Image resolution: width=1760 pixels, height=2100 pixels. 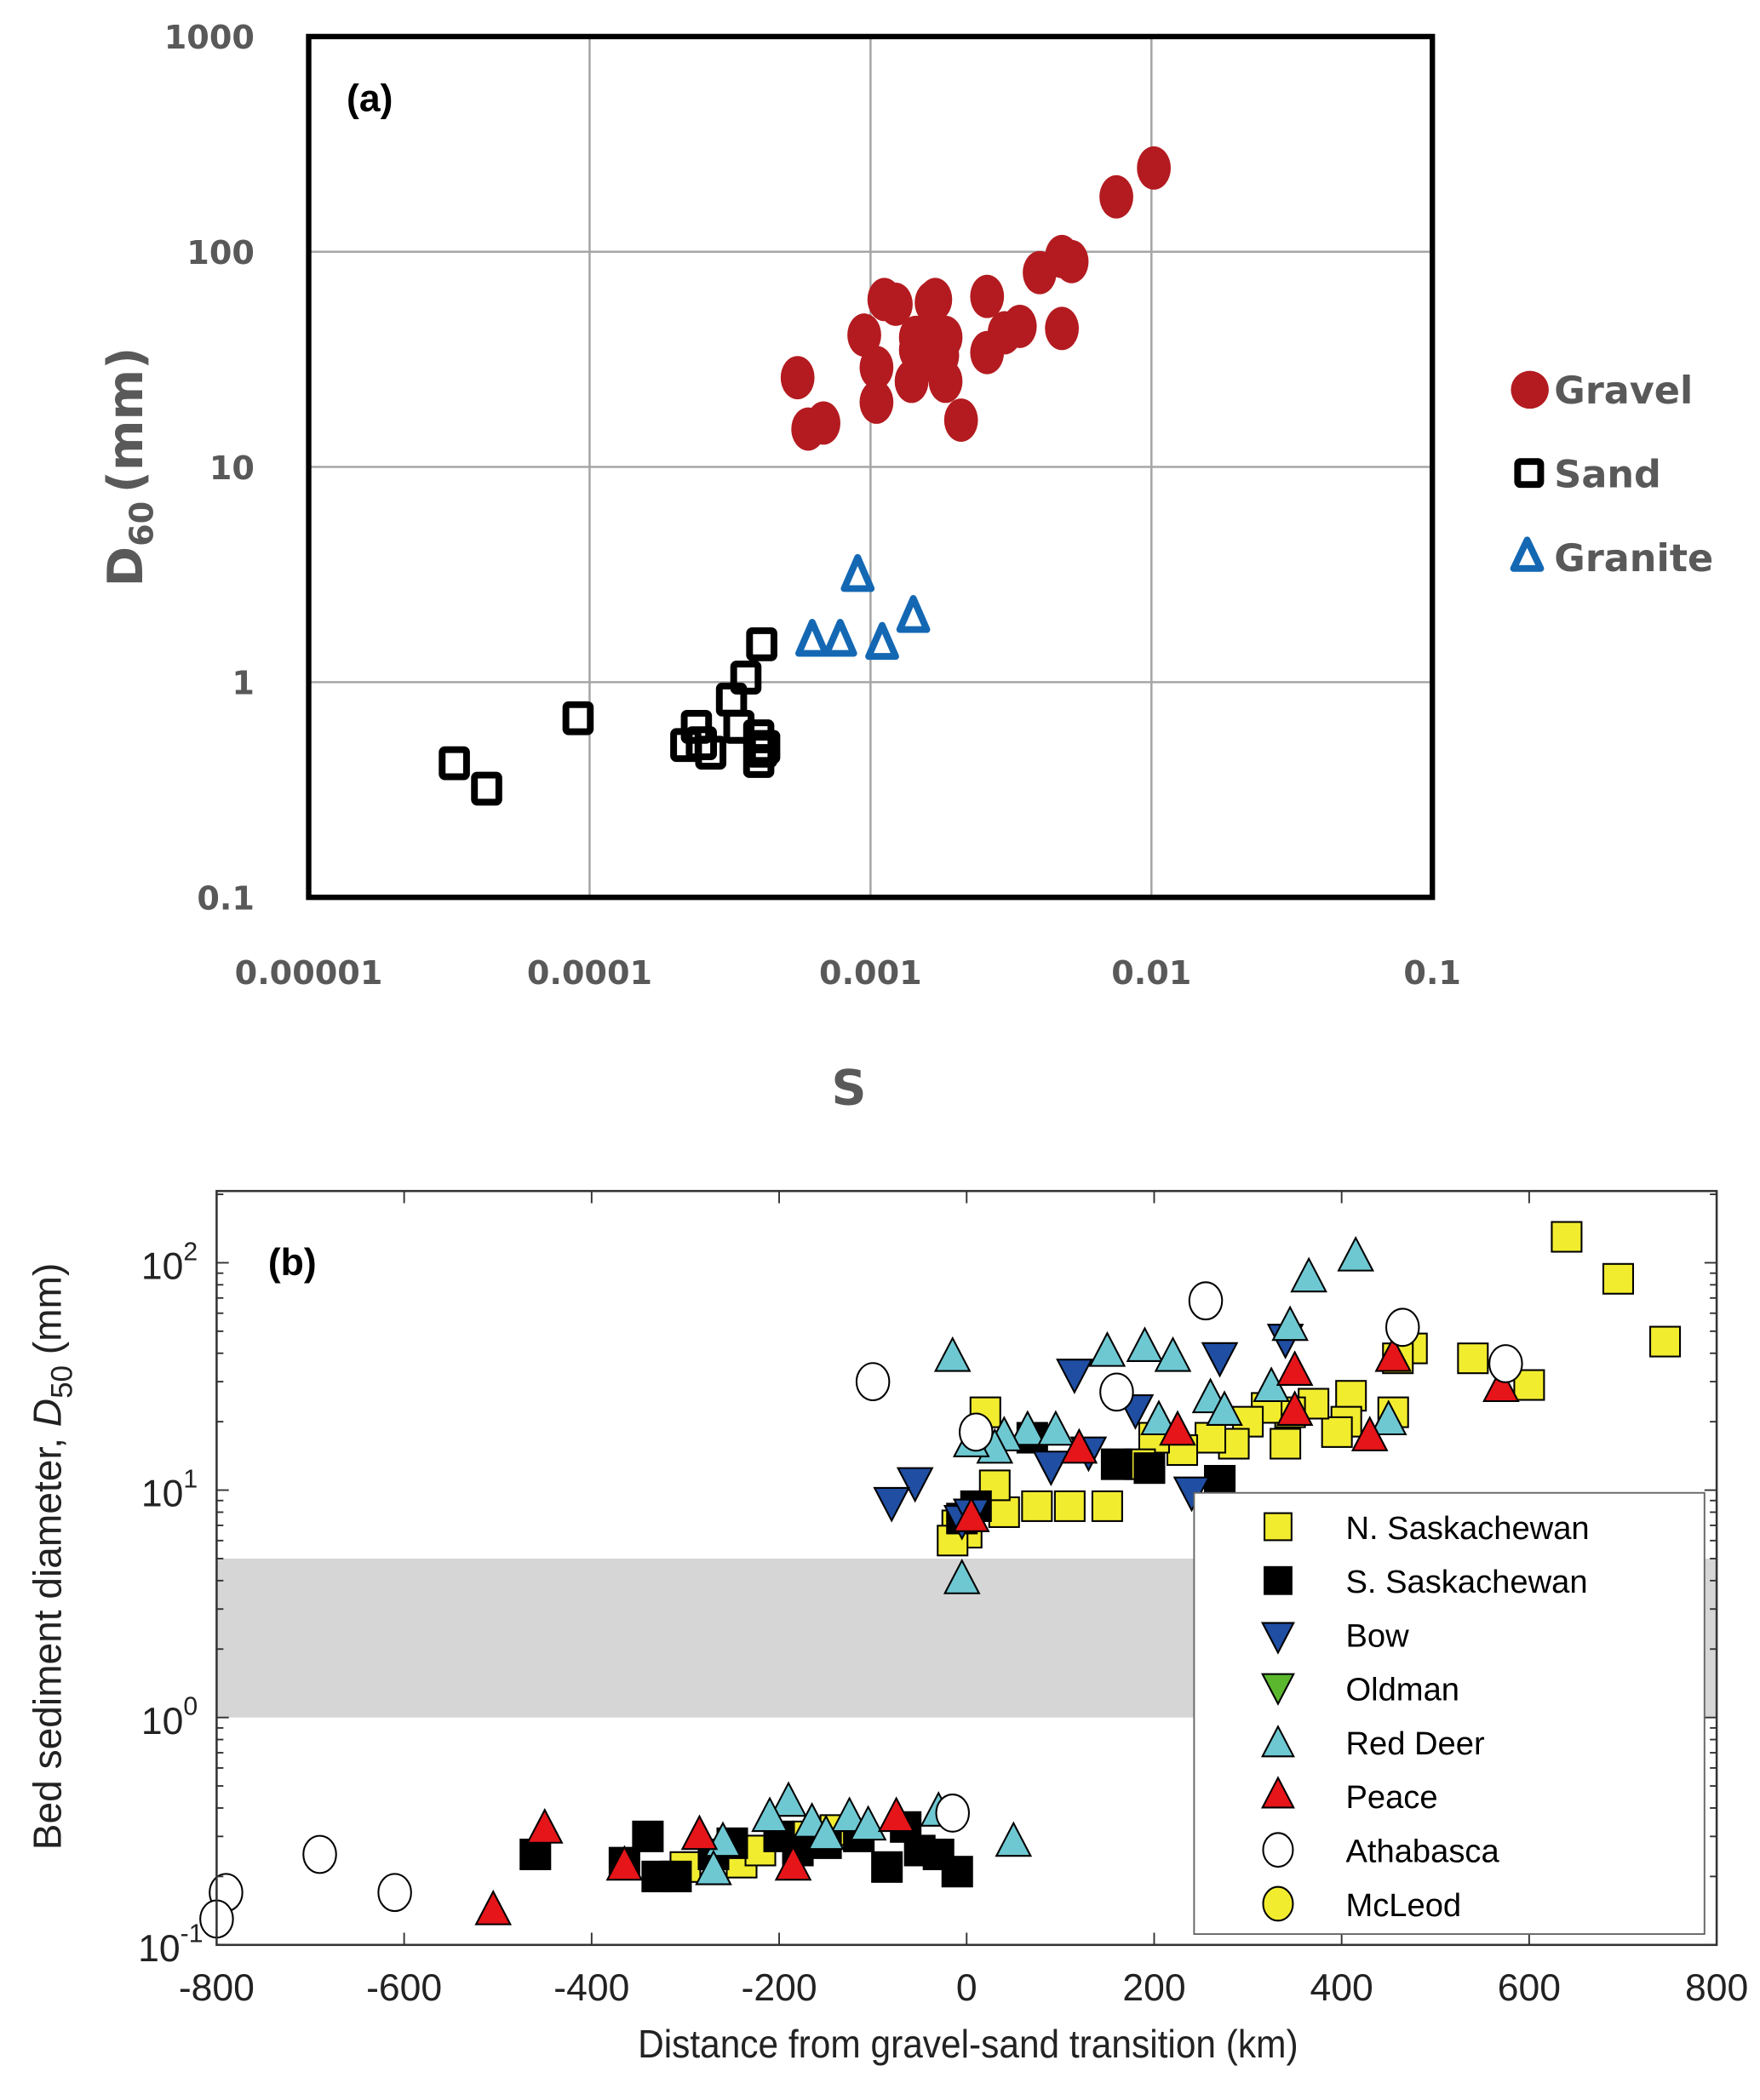 I want to click on legend-label: Granite, so click(x=1633, y=559).